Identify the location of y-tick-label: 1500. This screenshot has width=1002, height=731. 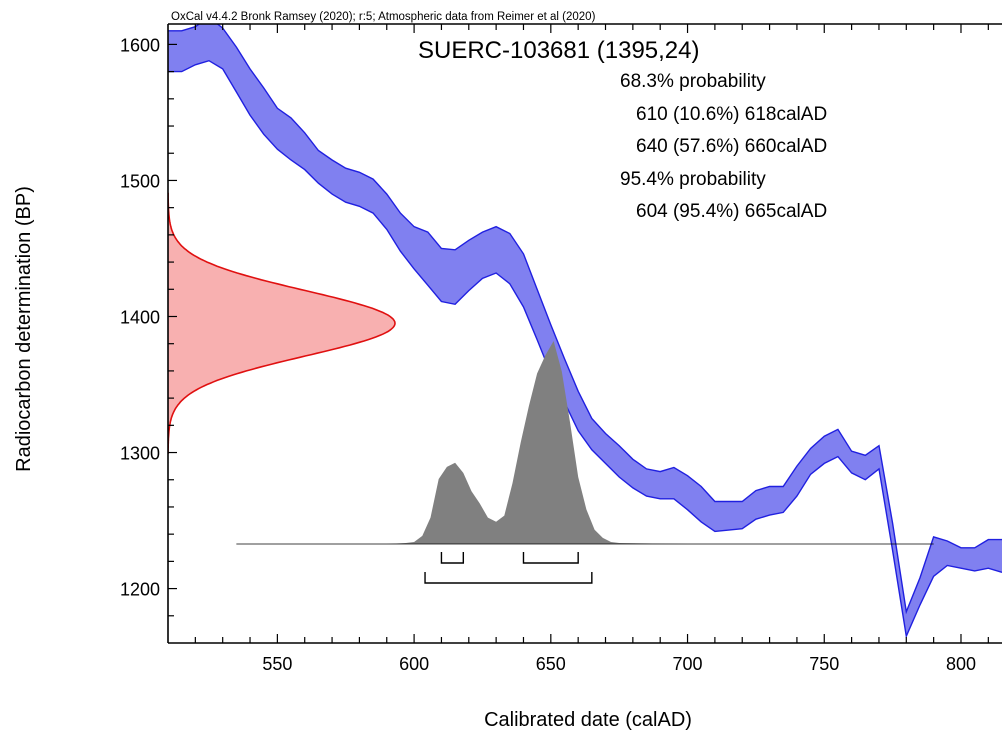
(140, 181).